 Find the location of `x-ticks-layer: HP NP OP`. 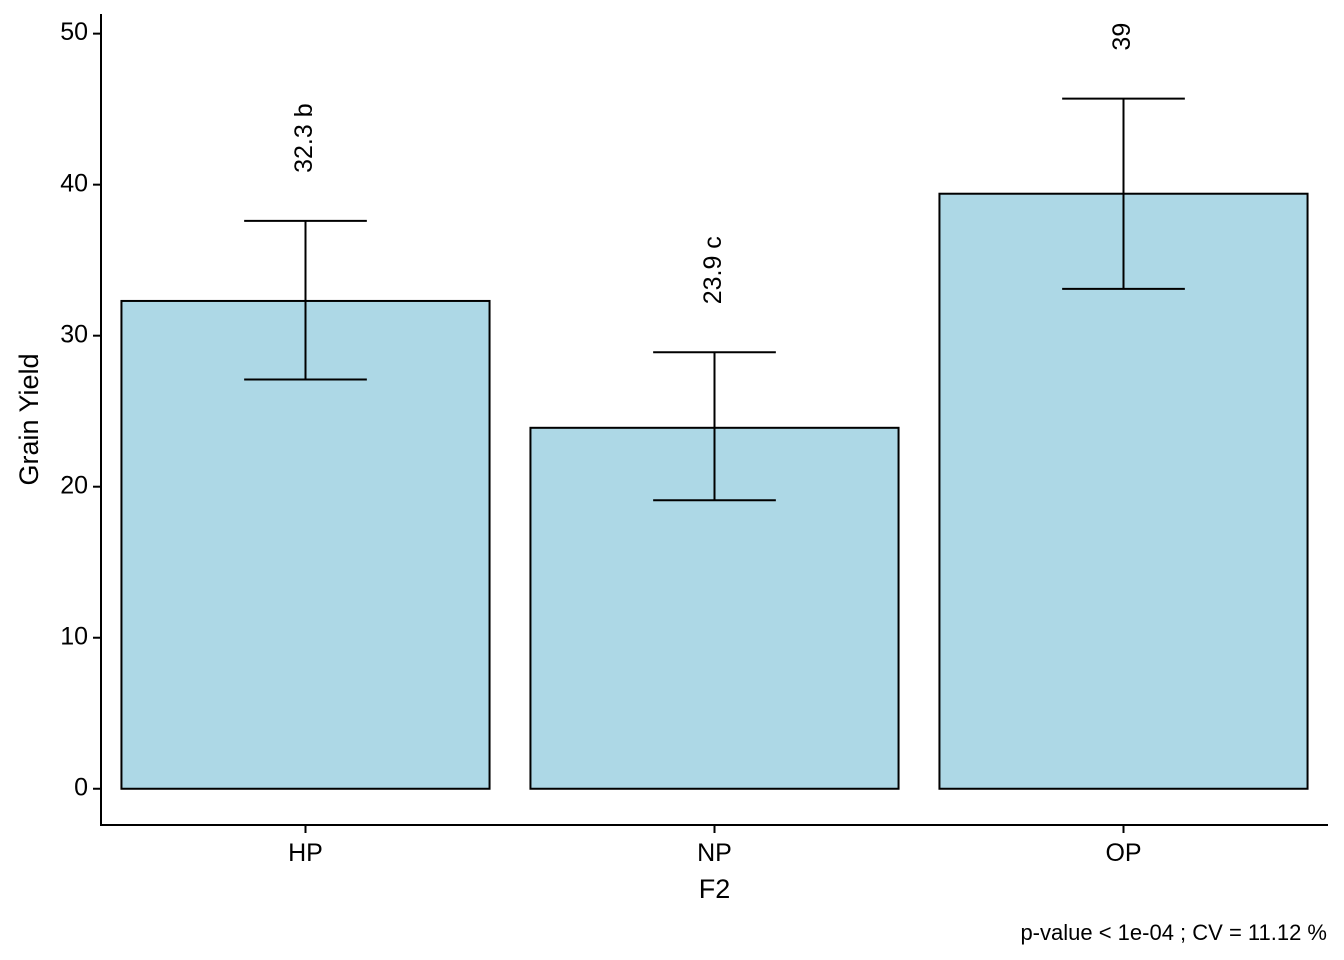

x-ticks-layer: HP NP OP is located at coordinates (715, 846).